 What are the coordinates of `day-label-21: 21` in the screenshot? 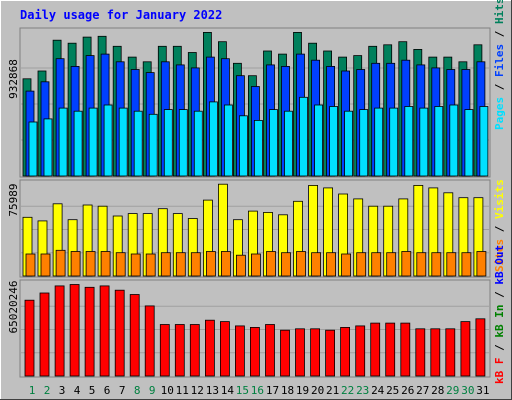 It's located at (332, 390).